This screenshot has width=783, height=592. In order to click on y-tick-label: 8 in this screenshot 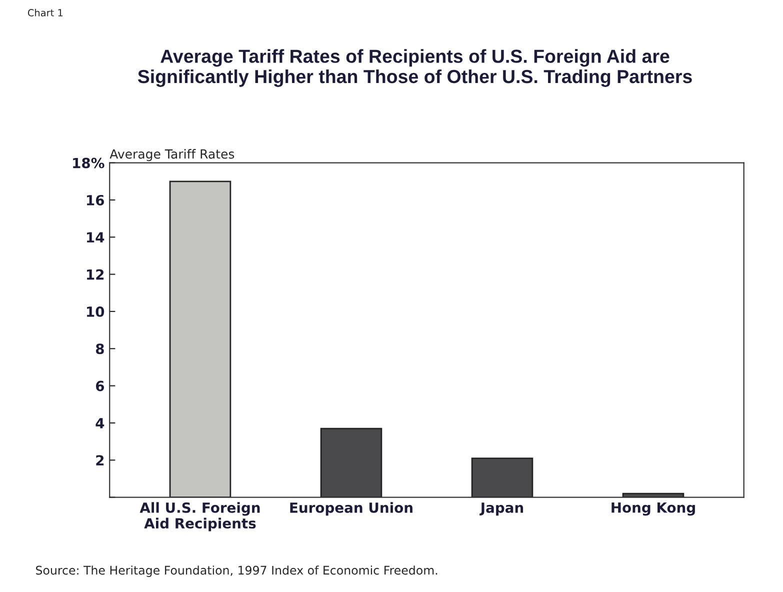, I will do `click(100, 349)`.